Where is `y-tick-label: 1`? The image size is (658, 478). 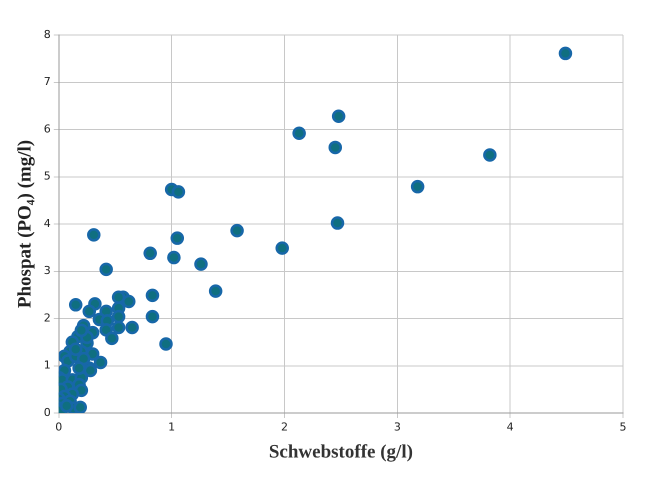 y-tick-label: 1 is located at coordinates (47, 365).